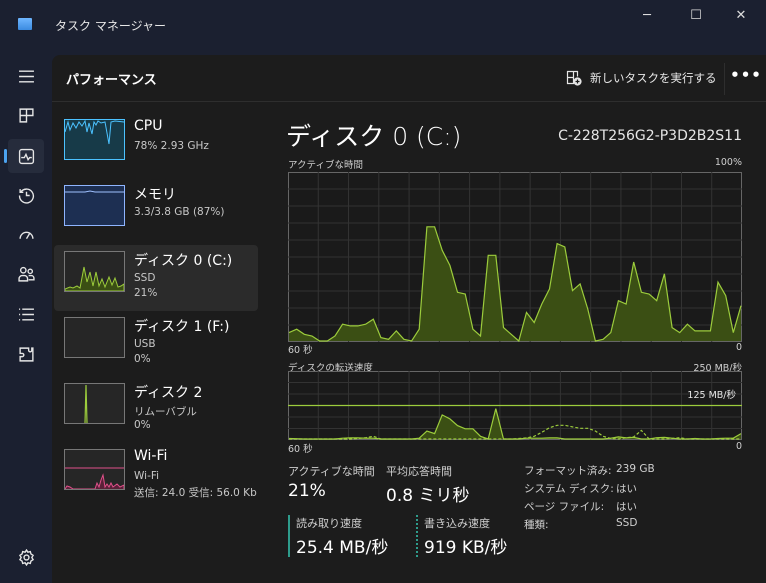 This screenshot has width=766, height=583. I want to click on device-type: USB, so click(145, 344).